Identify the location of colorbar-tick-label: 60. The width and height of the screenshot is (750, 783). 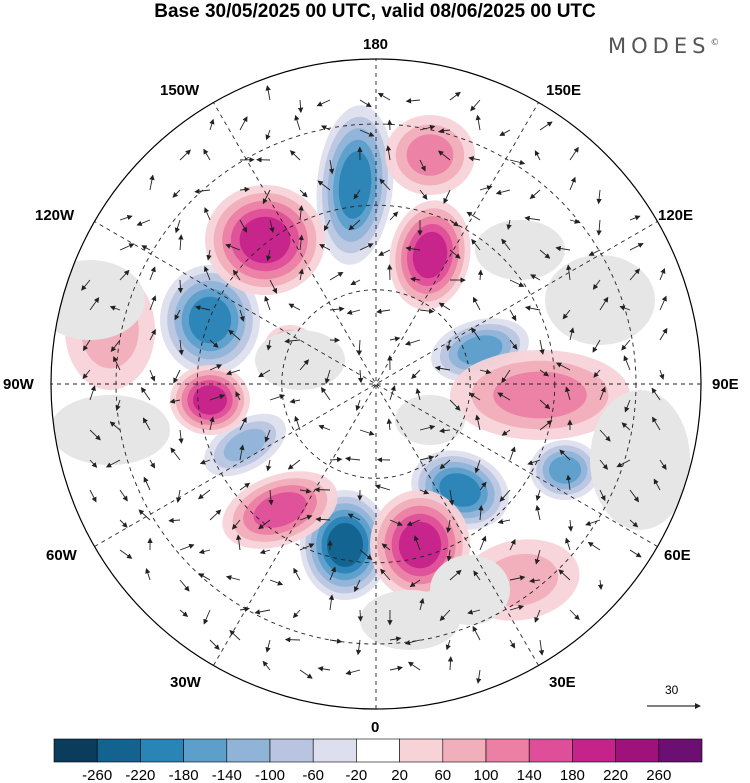
(442, 775).